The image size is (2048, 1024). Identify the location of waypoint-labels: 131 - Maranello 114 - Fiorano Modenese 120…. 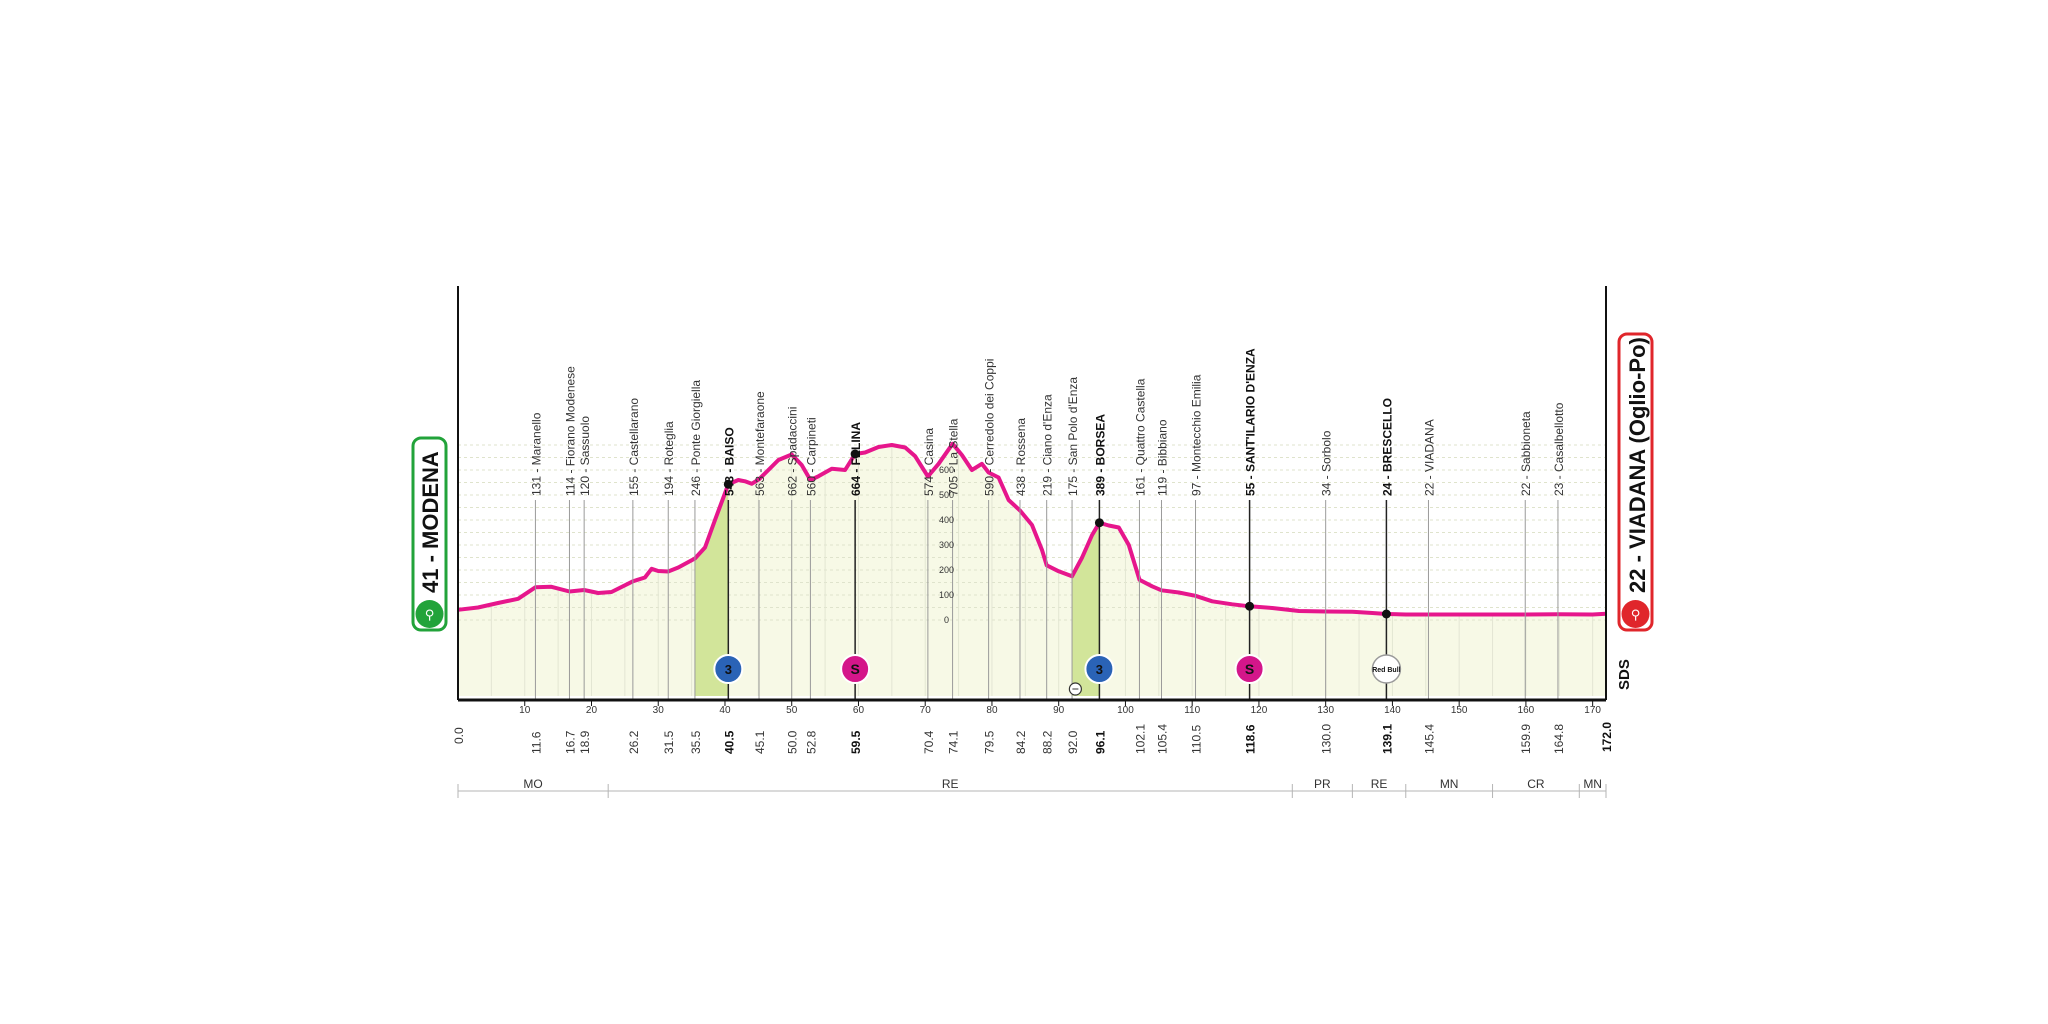
(1047, 422).